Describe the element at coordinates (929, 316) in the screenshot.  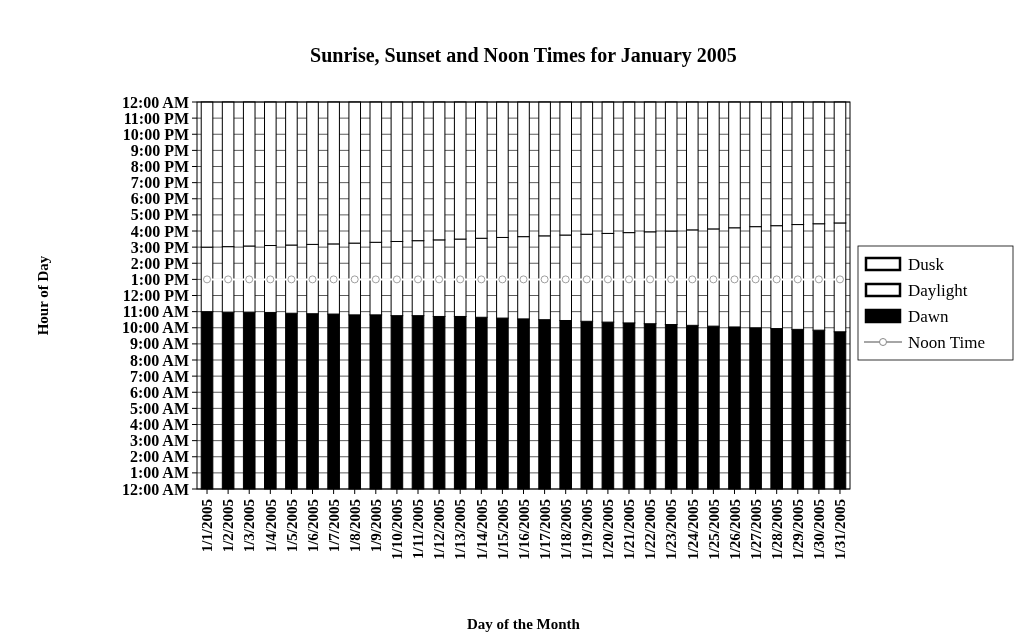
I see `legend-label: Dawn` at that location.